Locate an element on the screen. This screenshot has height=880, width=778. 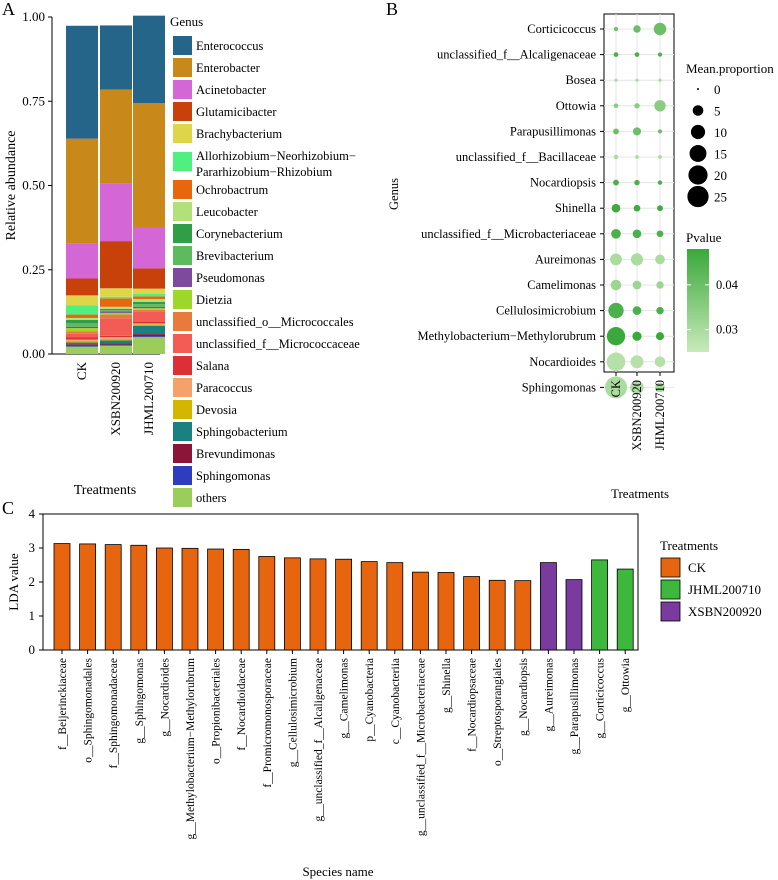
panel-b-y-axis-title: Genus is located at coordinates (394, 194).